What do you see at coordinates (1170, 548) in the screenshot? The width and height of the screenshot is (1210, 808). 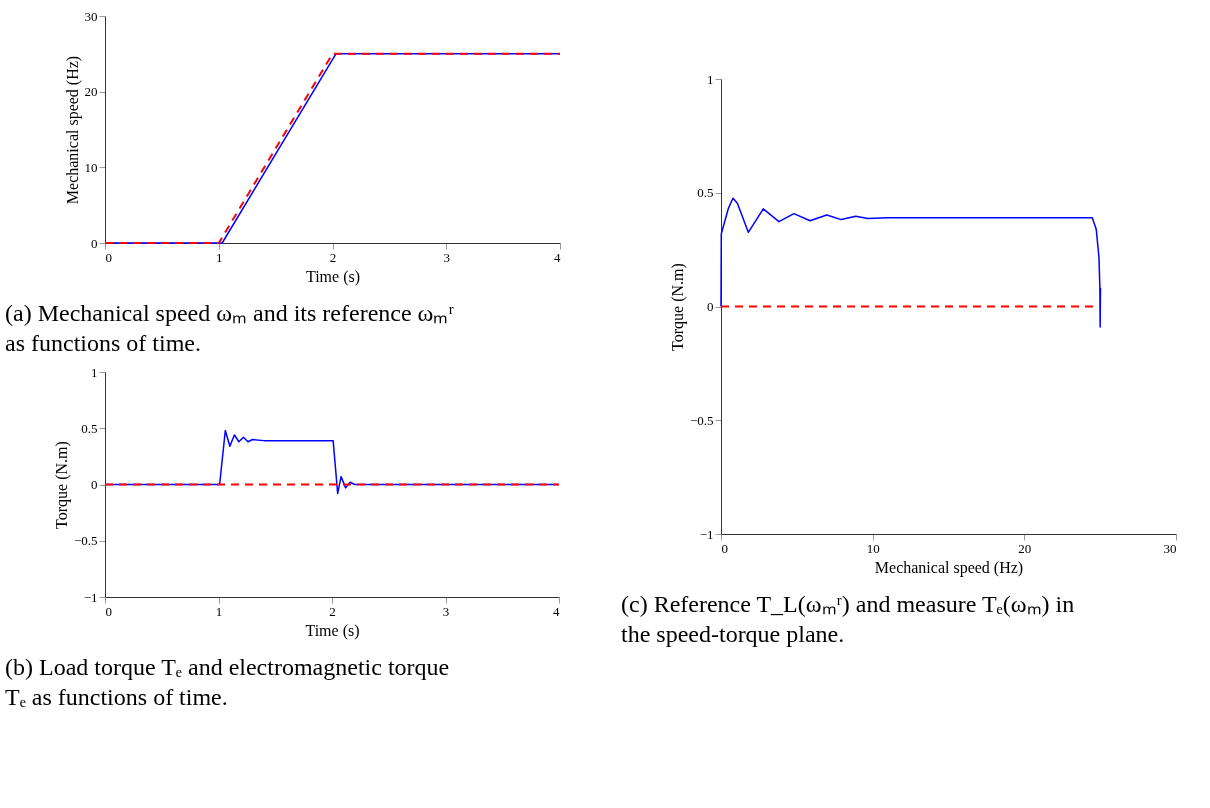 I see `x-tick-label: 30` at bounding box center [1170, 548].